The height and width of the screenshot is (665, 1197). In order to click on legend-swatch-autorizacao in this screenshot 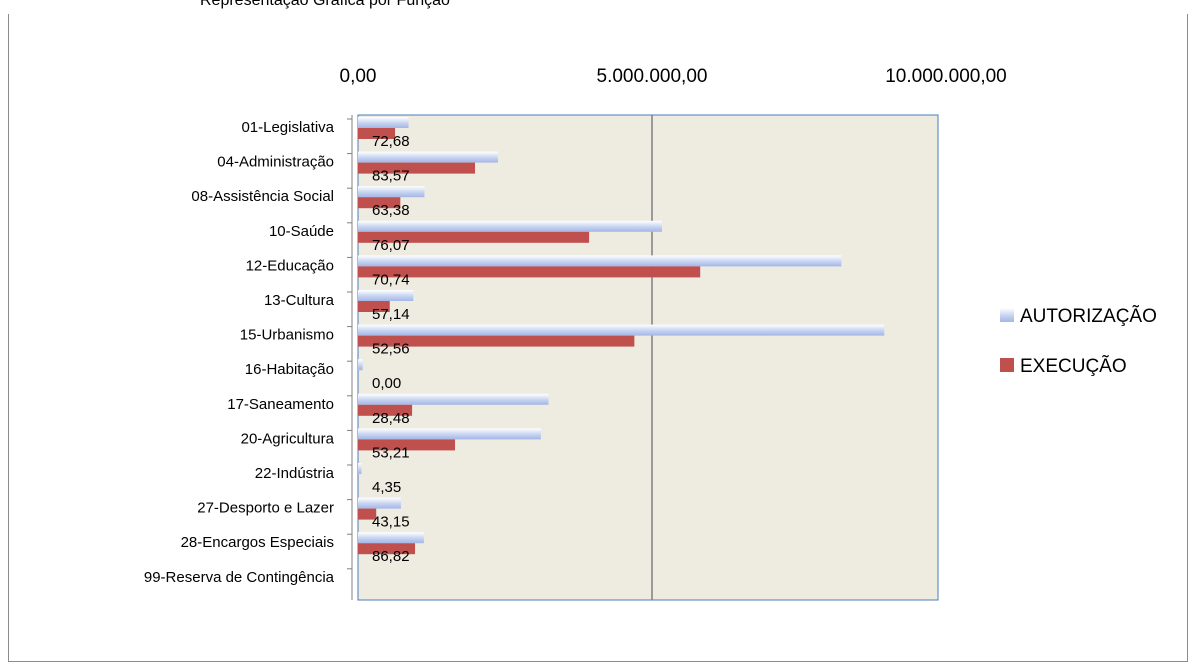, I will do `click(1007, 315)`.